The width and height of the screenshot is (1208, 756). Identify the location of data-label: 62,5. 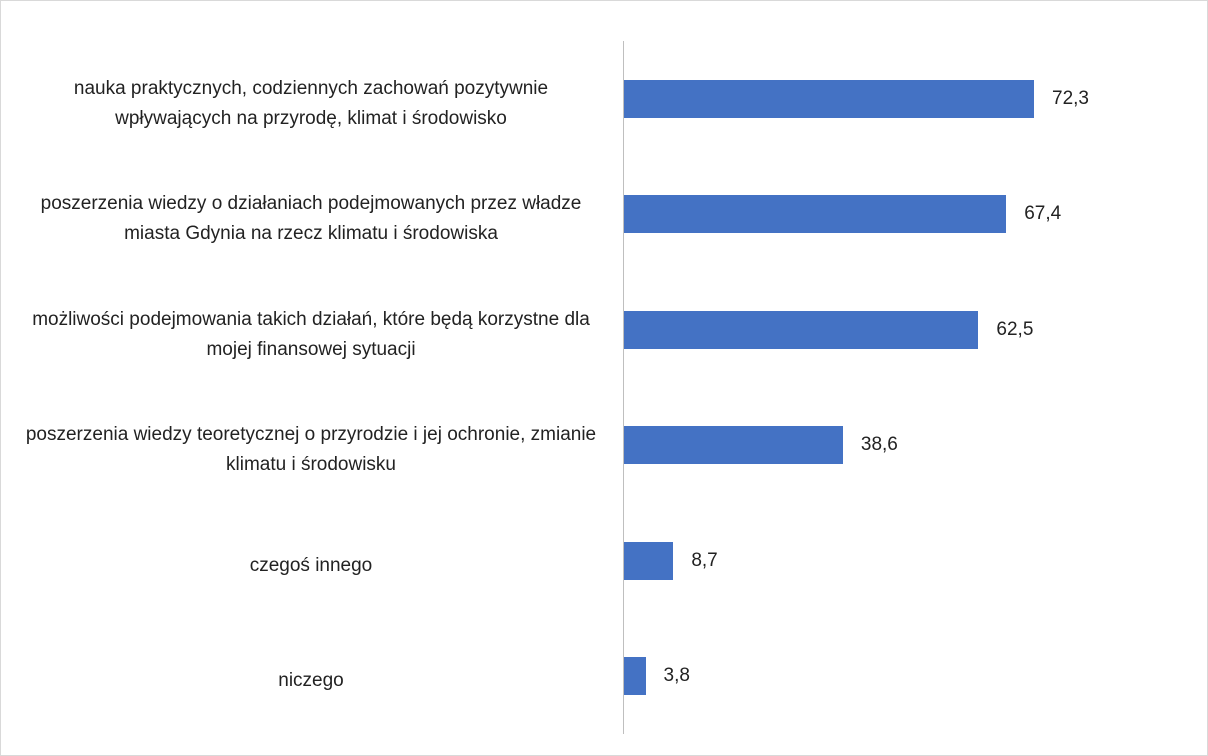
(1015, 329).